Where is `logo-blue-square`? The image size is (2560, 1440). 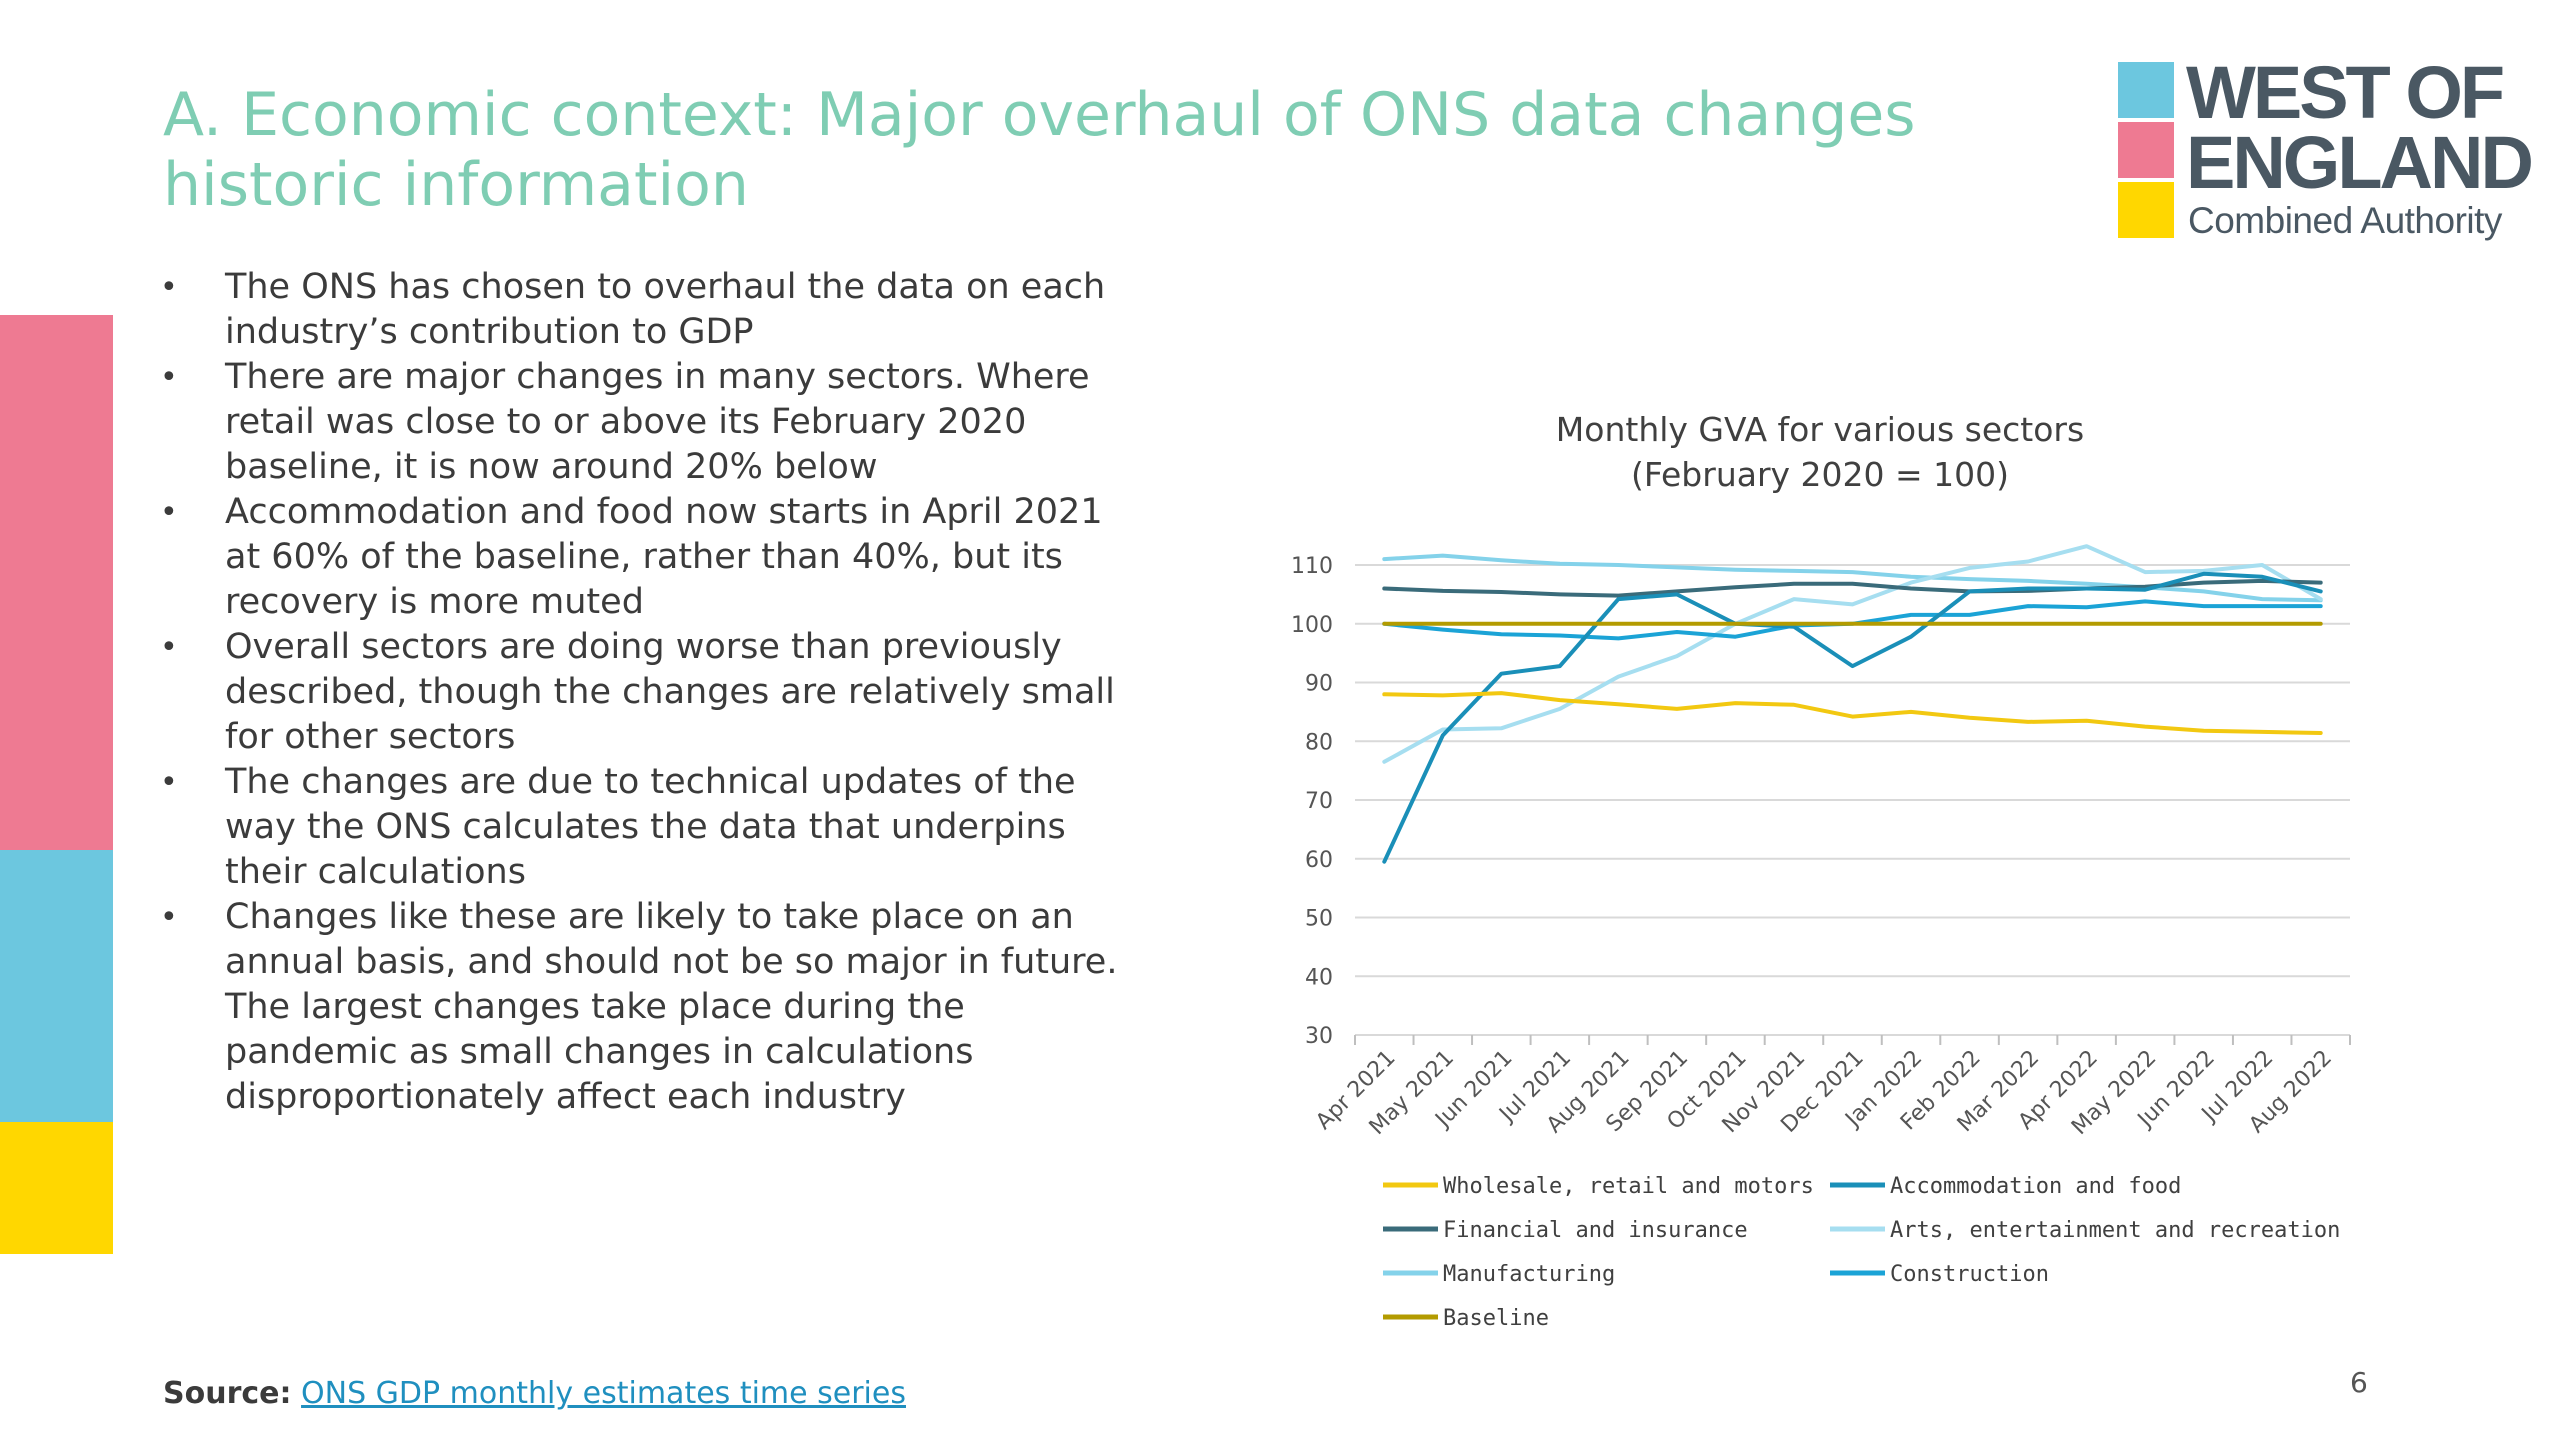 logo-blue-square is located at coordinates (2146, 90).